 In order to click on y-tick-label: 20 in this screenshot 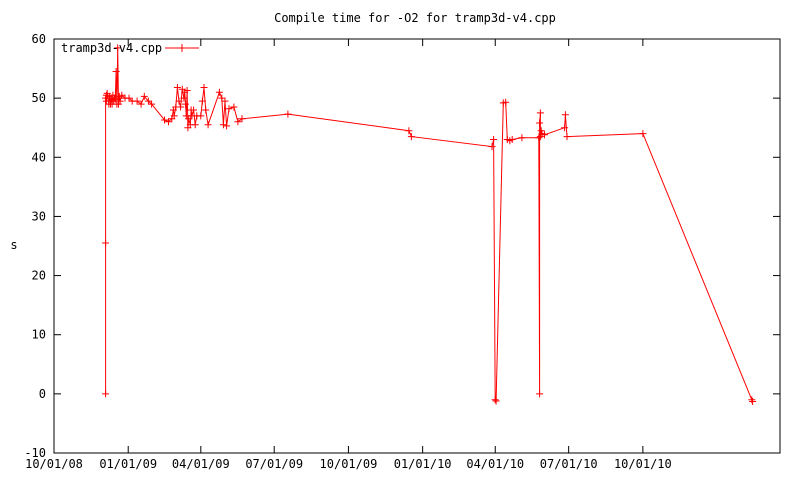, I will do `click(39, 276)`.